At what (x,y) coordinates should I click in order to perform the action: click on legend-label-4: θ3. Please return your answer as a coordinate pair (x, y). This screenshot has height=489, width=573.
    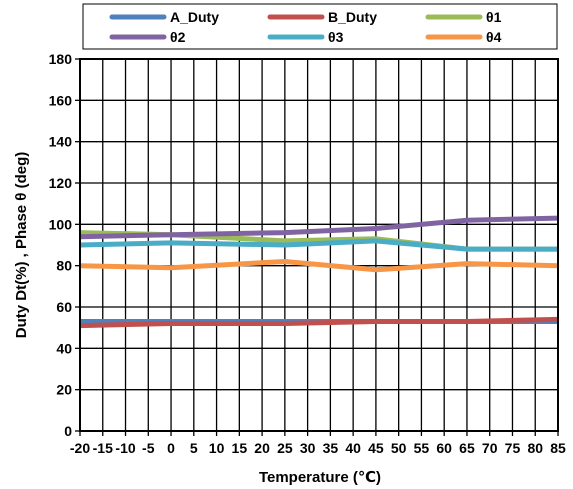
    Looking at the image, I should click on (336, 37).